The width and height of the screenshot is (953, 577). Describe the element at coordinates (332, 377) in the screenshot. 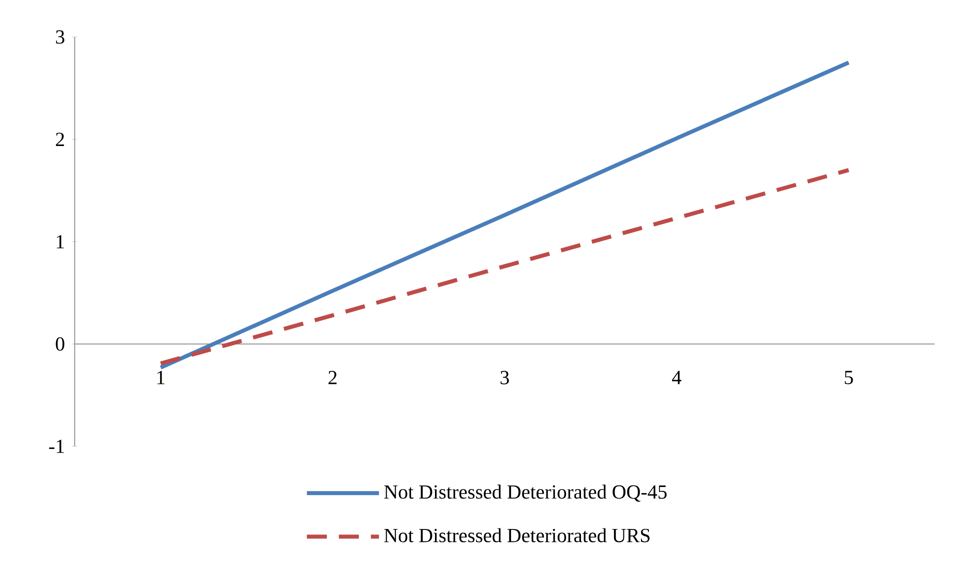

I see `x-tick-label: 2` at that location.